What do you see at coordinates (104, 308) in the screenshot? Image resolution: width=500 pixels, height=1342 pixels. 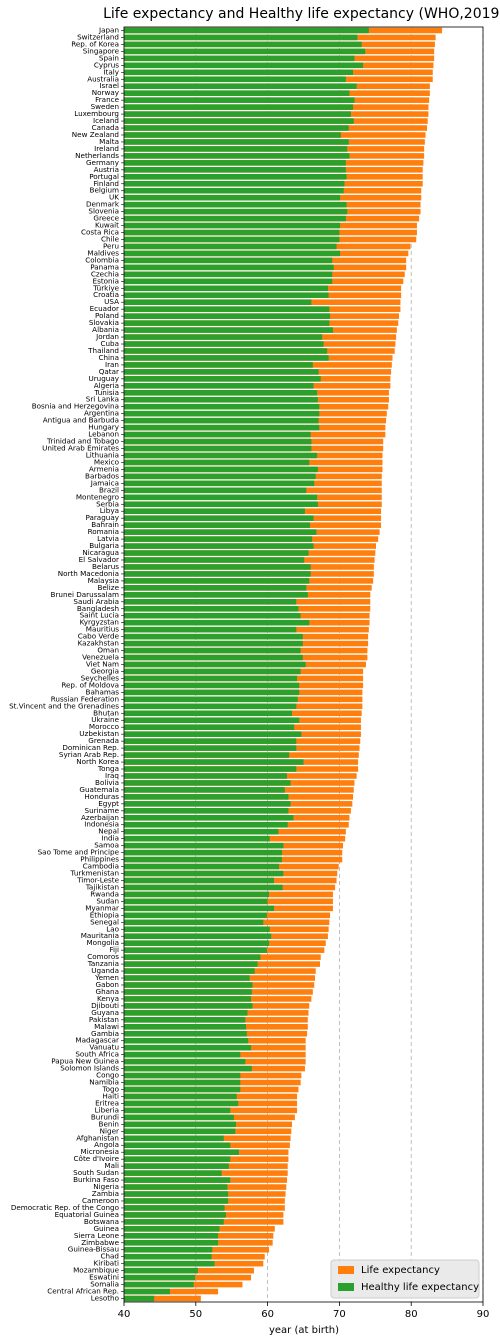 I see `y-tick-label: Ecuador` at bounding box center [104, 308].